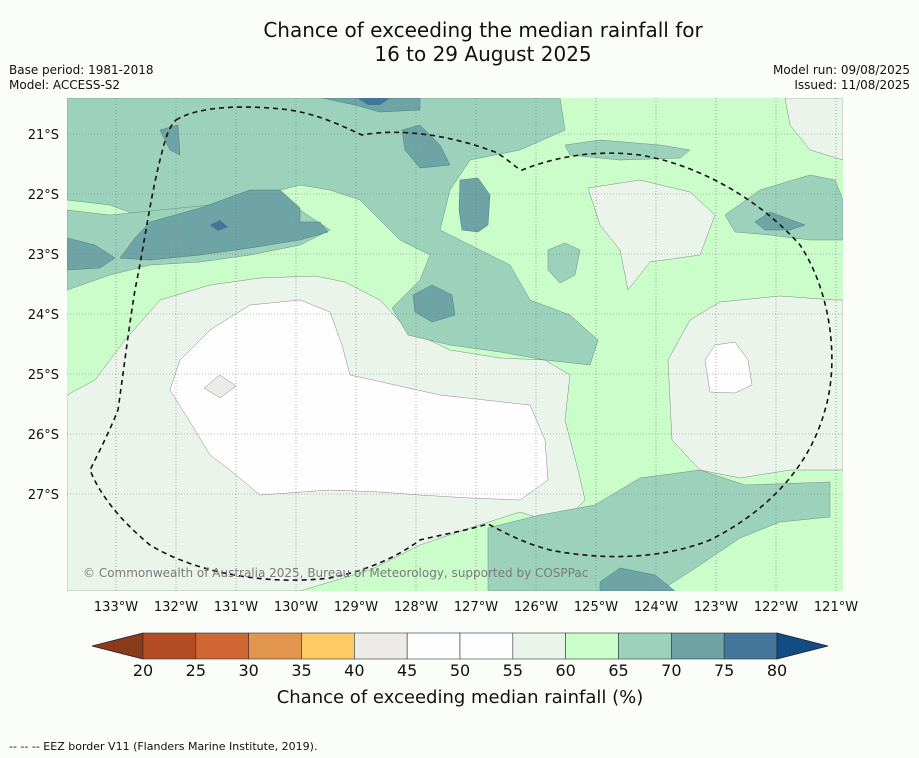 The height and width of the screenshot is (758, 919). Describe the element at coordinates (43, 195) in the screenshot. I see `lat-label: 22°S` at that location.